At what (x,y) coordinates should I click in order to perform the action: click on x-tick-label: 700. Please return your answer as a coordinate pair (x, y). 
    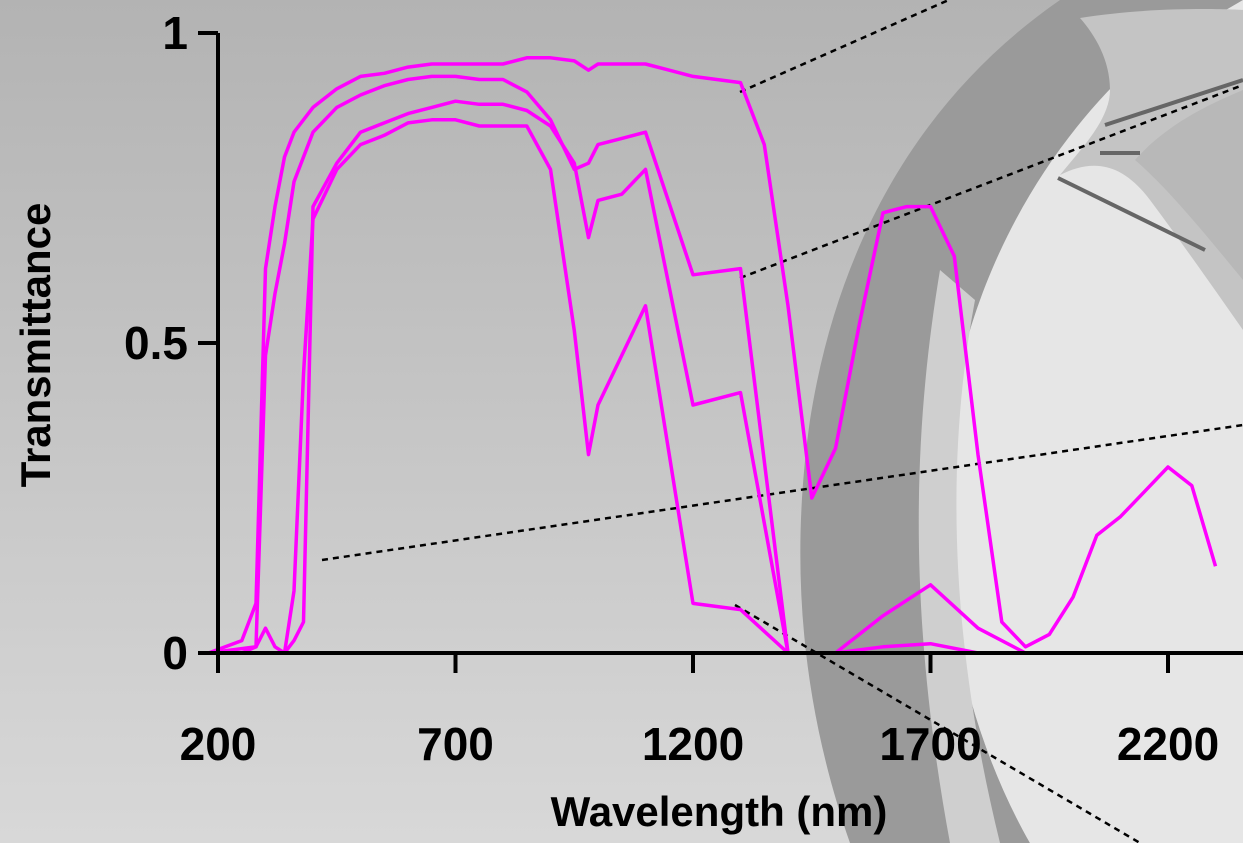
    Looking at the image, I should click on (455, 744).